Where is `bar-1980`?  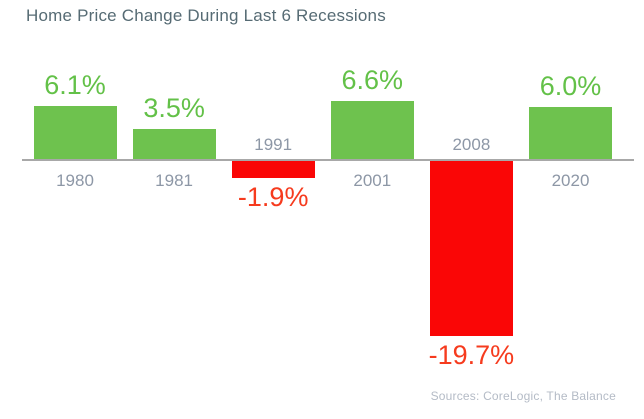 bar-1980 is located at coordinates (75, 132).